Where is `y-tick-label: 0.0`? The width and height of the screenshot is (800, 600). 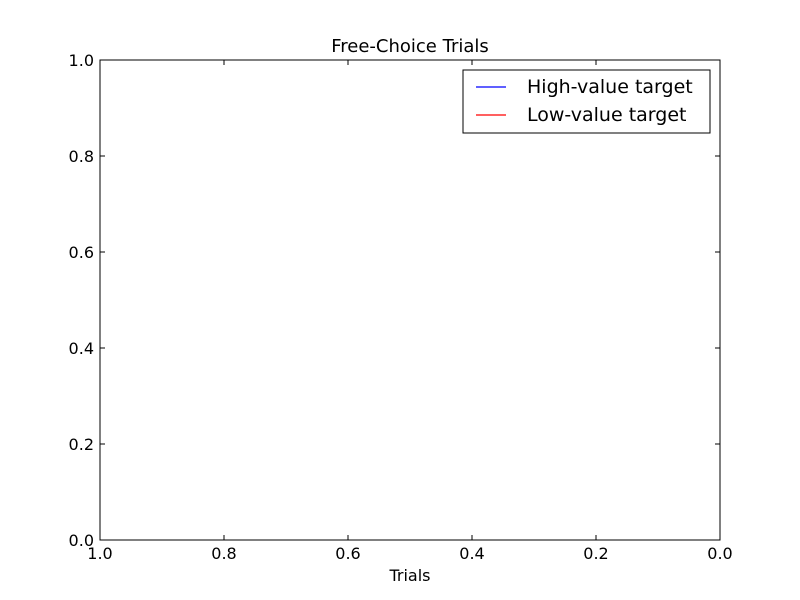 y-tick-label: 0.0 is located at coordinates (81, 540).